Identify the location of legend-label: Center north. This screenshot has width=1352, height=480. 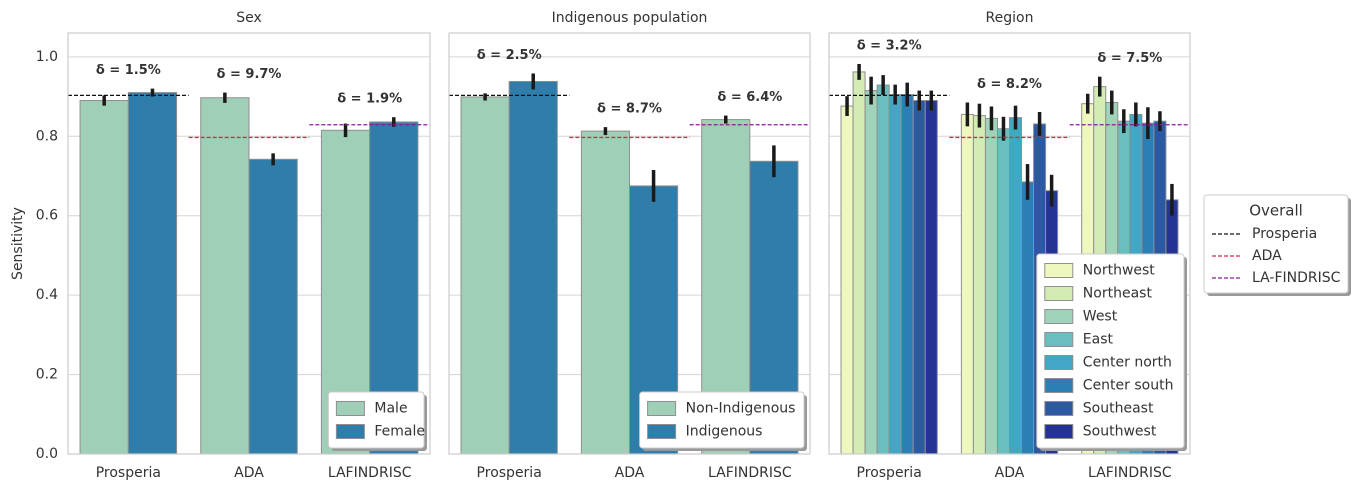
(1127, 363).